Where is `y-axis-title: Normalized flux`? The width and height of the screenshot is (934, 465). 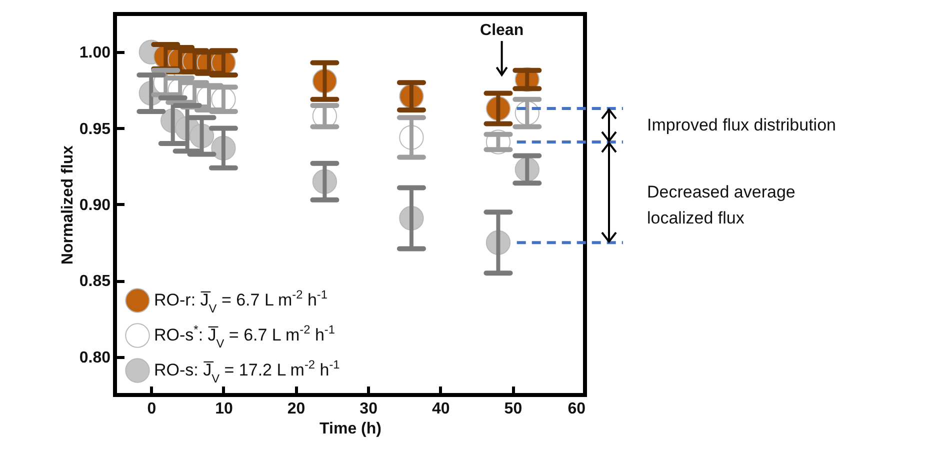 y-axis-title: Normalized flux is located at coordinates (67, 205).